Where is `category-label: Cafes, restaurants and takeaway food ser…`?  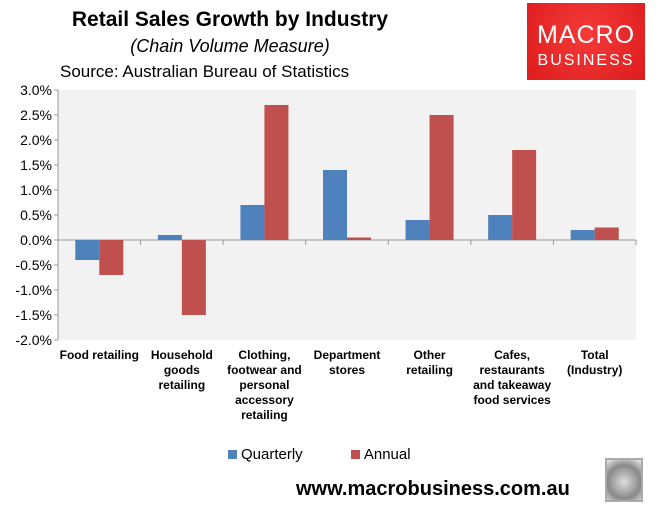
category-label: Cafes, restaurants and takeaway food ser… is located at coordinates (512, 377).